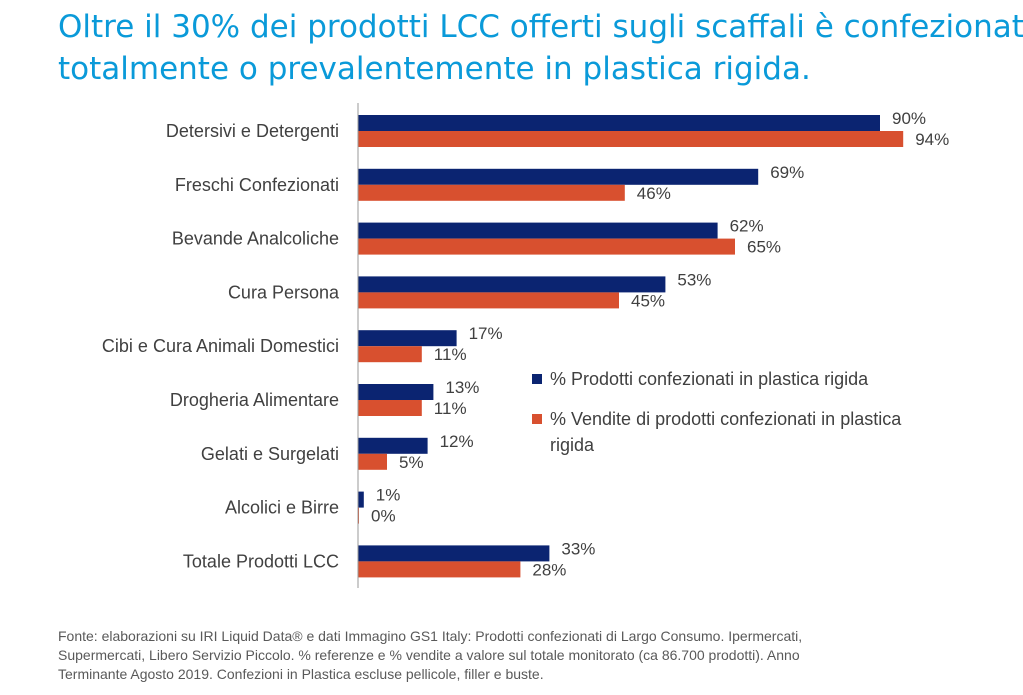 Image resolution: width=1023 pixels, height=695 pixels. Describe the element at coordinates (284, 292) in the screenshot. I see `category-label-cura-persona: Cura Persona` at that location.